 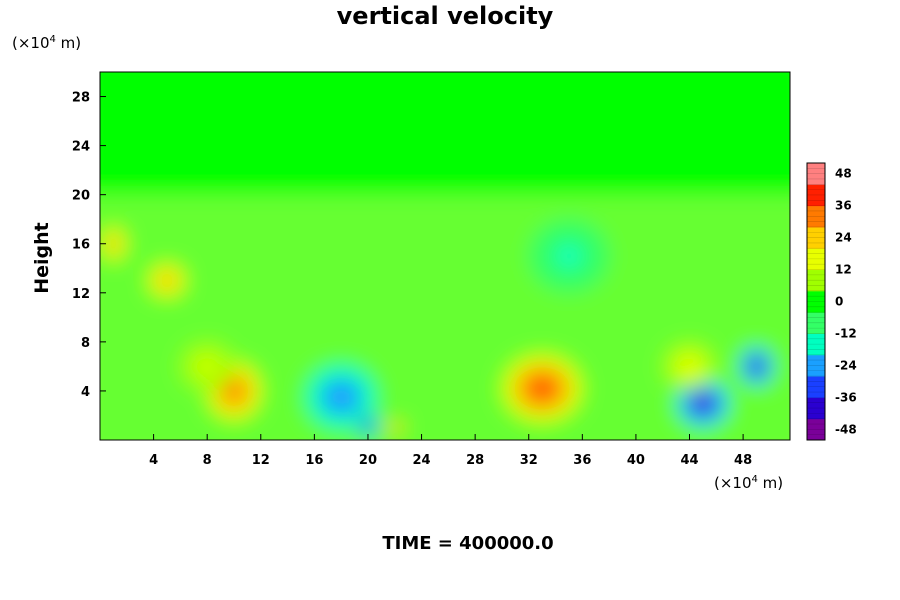 What do you see at coordinates (81, 147) in the screenshot?
I see `y-tick-label: 24` at bounding box center [81, 147].